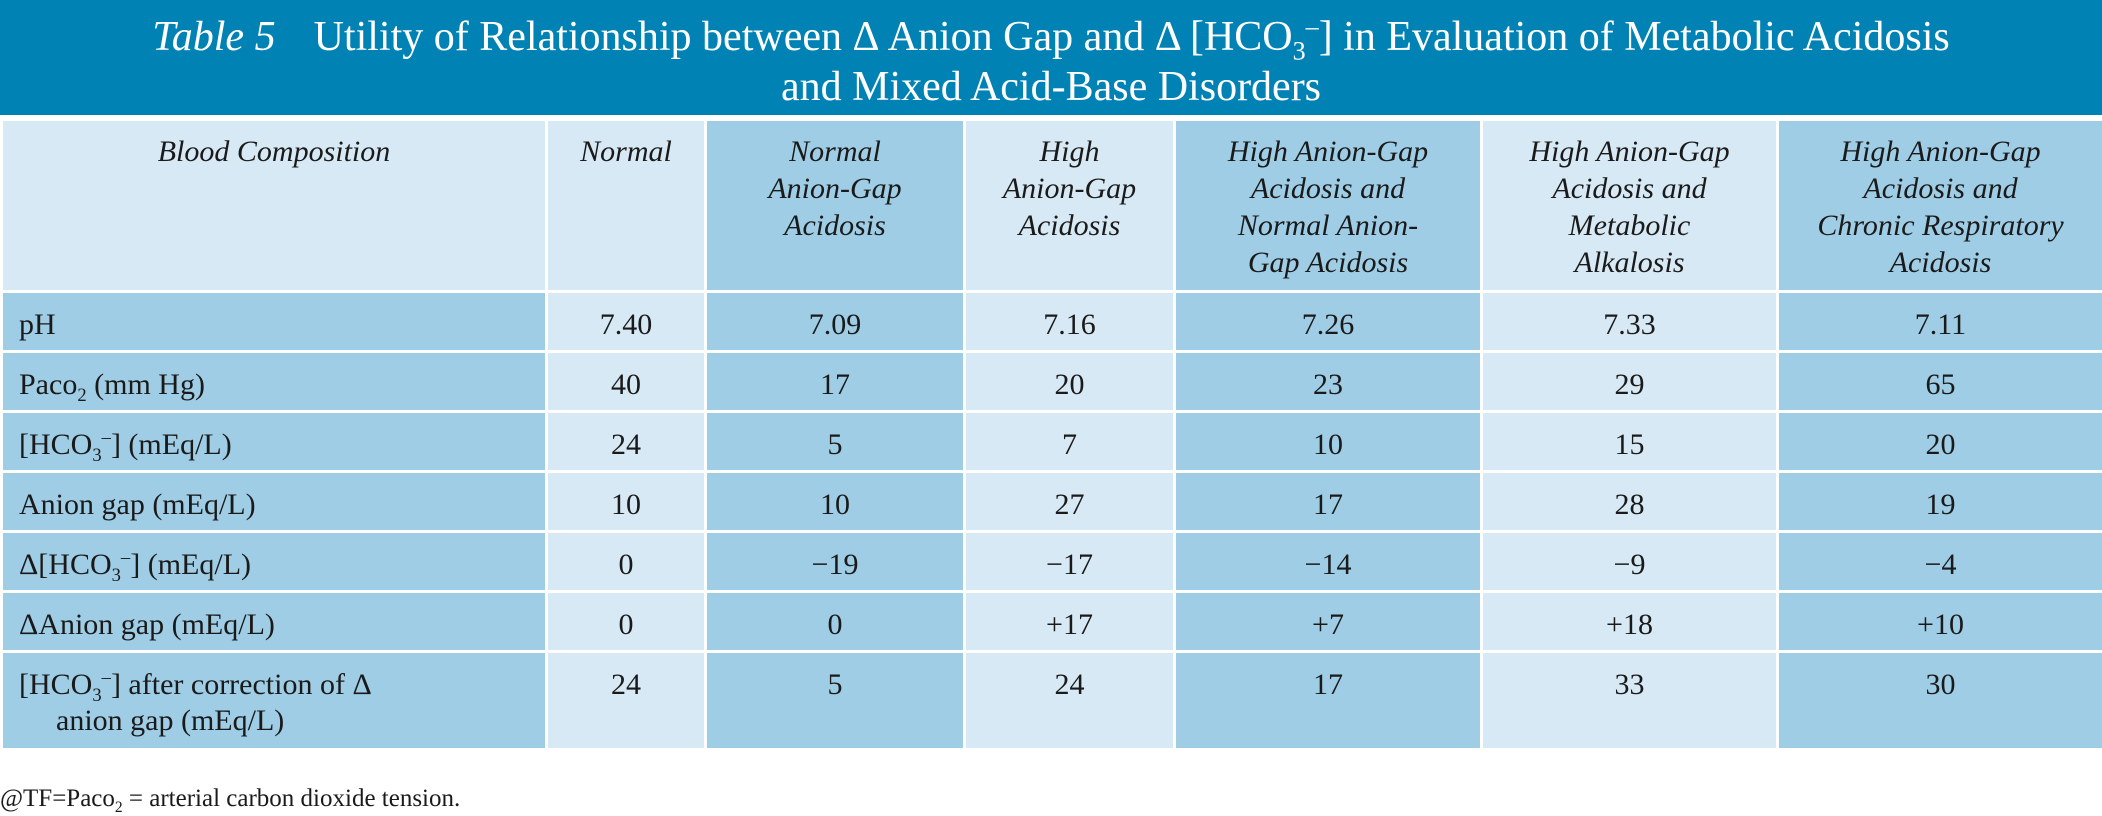 Image resolution: width=2102 pixels, height=816 pixels. Describe the element at coordinates (1069, 321) in the screenshot. I see `table-cell: 7.16` at that location.